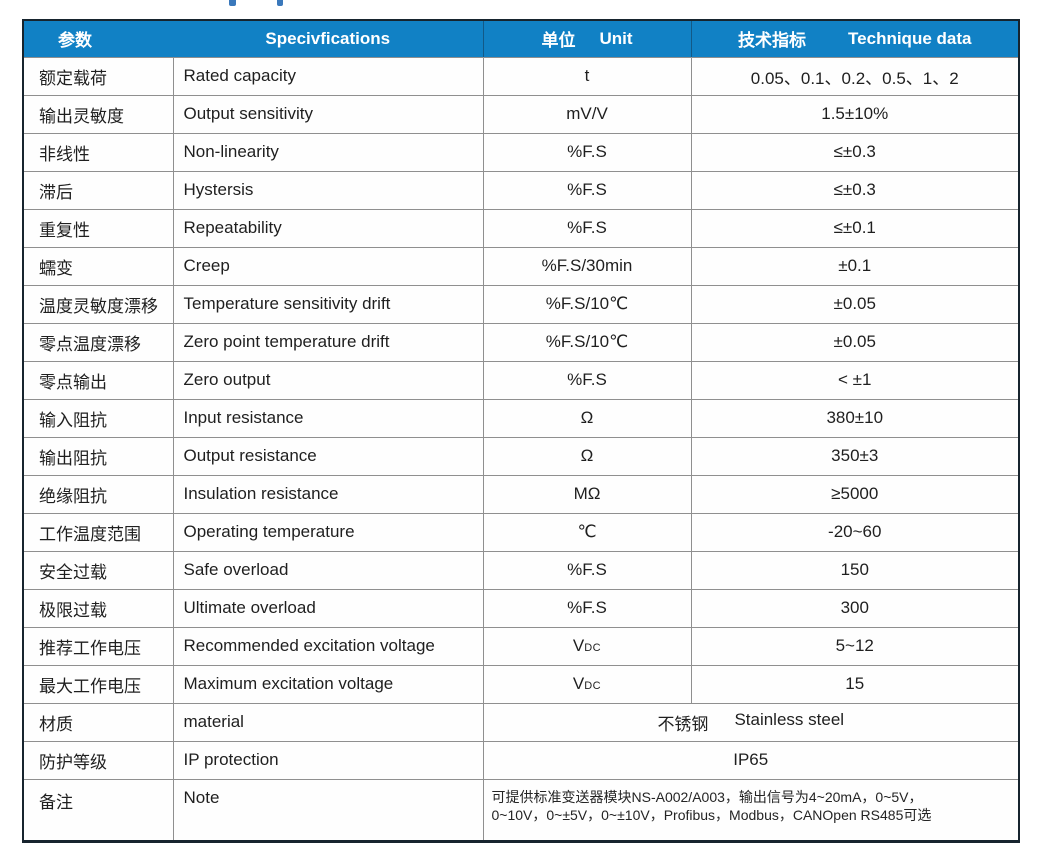 The image size is (1037, 863). What do you see at coordinates (578, 683) in the screenshot?
I see `unit-text: V` at bounding box center [578, 683].